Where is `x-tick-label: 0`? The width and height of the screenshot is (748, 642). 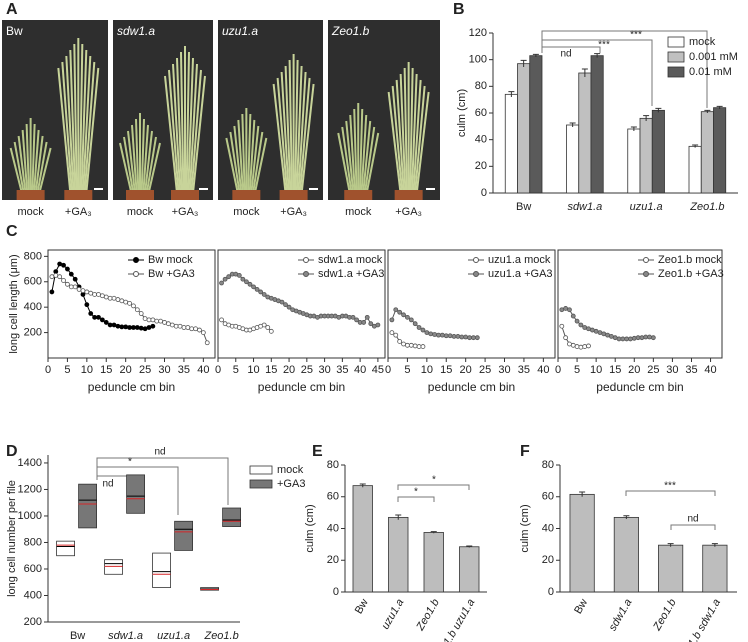 x-tick-label: 0 is located at coordinates (388, 370).